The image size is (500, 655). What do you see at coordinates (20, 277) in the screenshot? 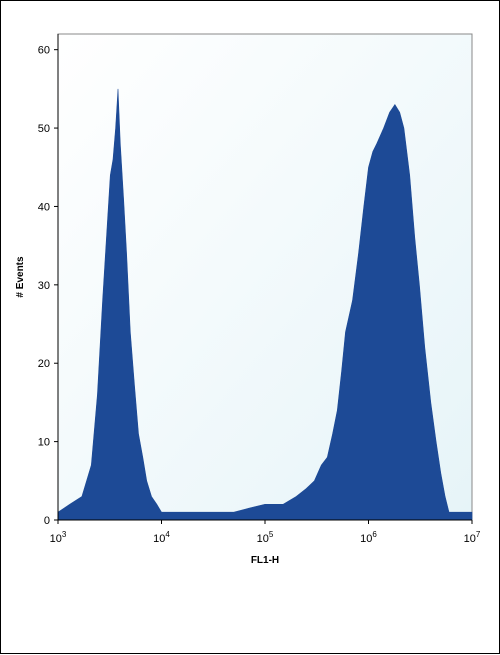
I see `y-axis-title: # Events` at bounding box center [20, 277].